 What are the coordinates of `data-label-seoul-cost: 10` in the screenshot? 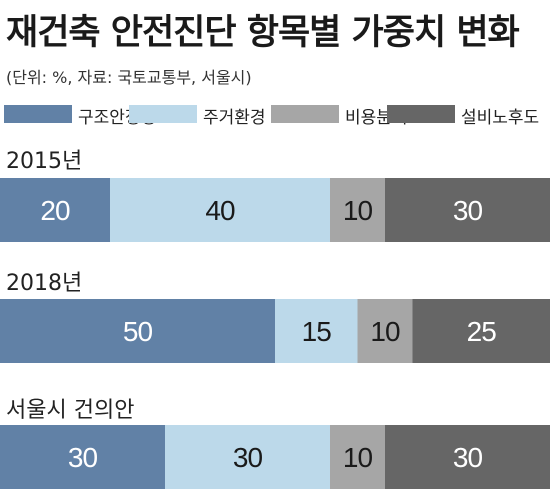 It's located at (358, 457).